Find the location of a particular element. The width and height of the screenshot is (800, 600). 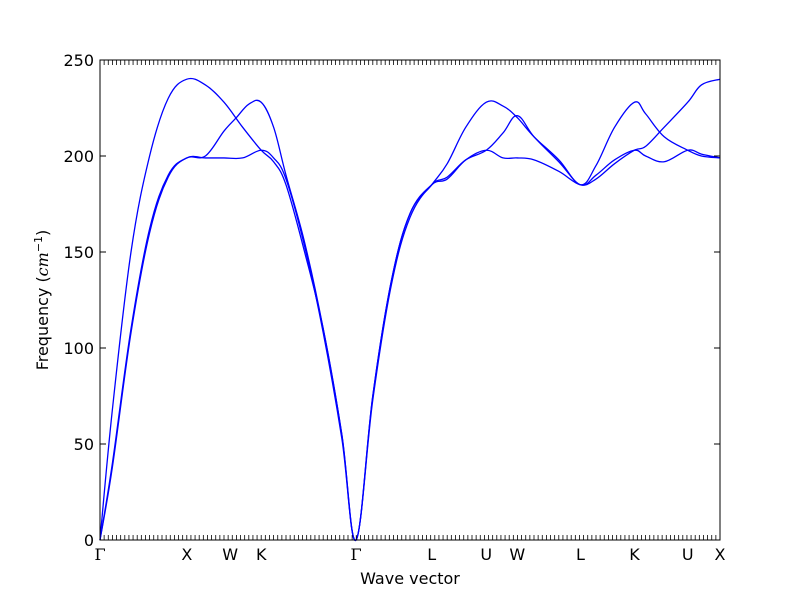

y-tick-label: 0 is located at coordinates (89, 540).